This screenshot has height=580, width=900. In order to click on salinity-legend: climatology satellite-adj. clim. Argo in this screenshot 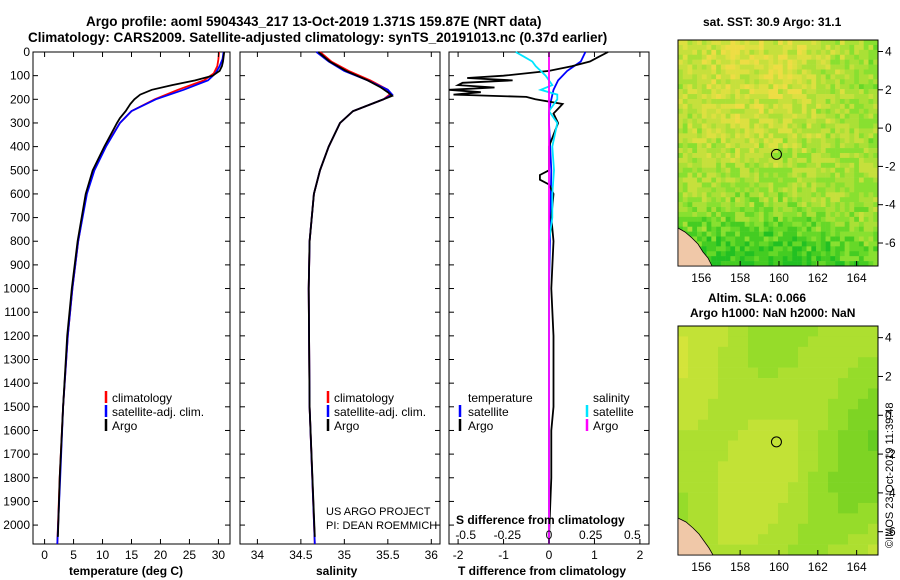, I will do `click(376, 412)`.